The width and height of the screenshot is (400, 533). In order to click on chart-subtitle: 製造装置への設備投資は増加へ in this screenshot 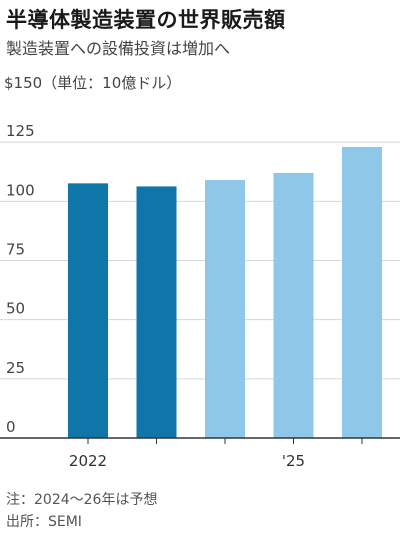, I will do `click(118, 48)`.